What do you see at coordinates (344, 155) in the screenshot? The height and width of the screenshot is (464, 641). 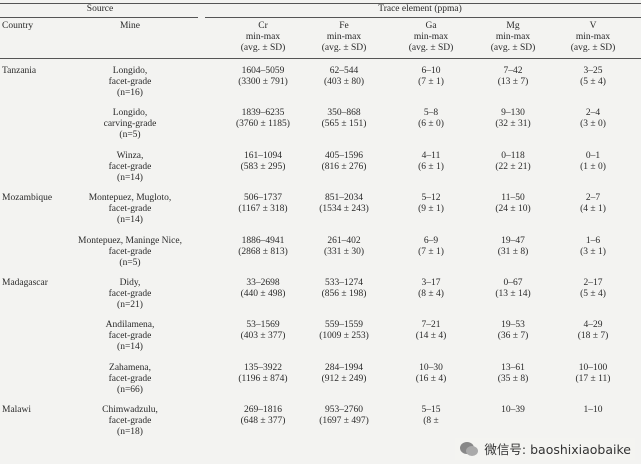 I see `cell: 405–1596` at bounding box center [344, 155].